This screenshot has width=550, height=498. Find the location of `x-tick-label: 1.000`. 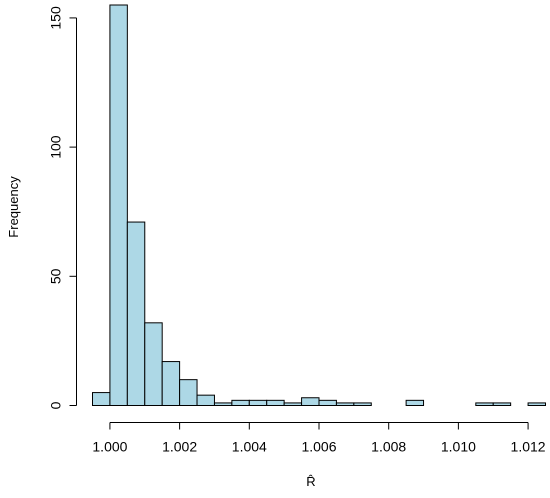

x-tick-label: 1.000 is located at coordinates (109, 447).